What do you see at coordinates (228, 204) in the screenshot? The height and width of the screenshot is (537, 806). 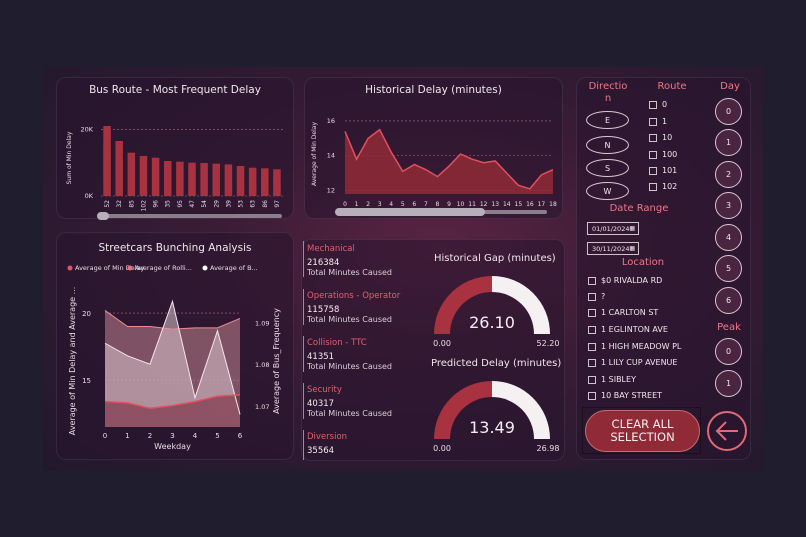 I see `bus-route-xtick: 39` at bounding box center [228, 204].